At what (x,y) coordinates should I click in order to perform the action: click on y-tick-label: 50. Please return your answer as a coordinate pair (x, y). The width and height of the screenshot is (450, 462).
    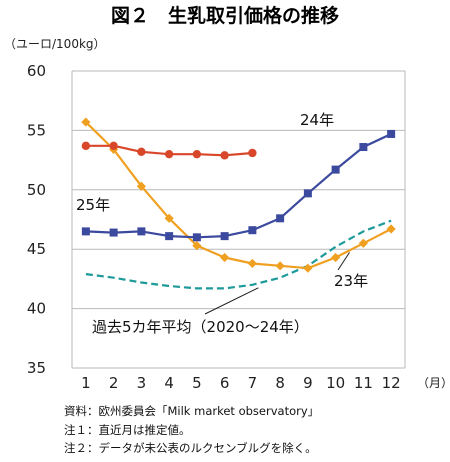
    Looking at the image, I should click on (36, 190).